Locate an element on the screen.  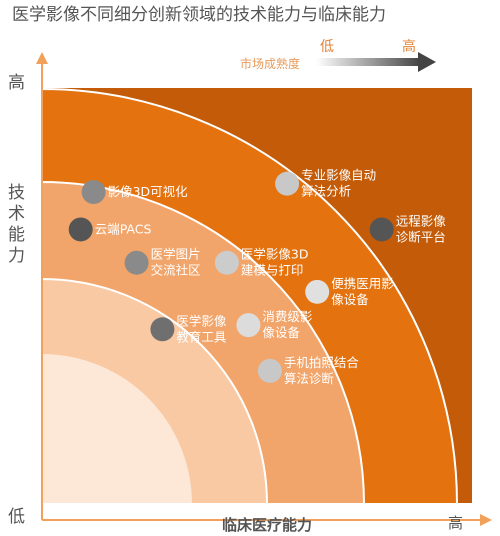
x-axis-low-label: 低 is located at coordinates (16, 517).